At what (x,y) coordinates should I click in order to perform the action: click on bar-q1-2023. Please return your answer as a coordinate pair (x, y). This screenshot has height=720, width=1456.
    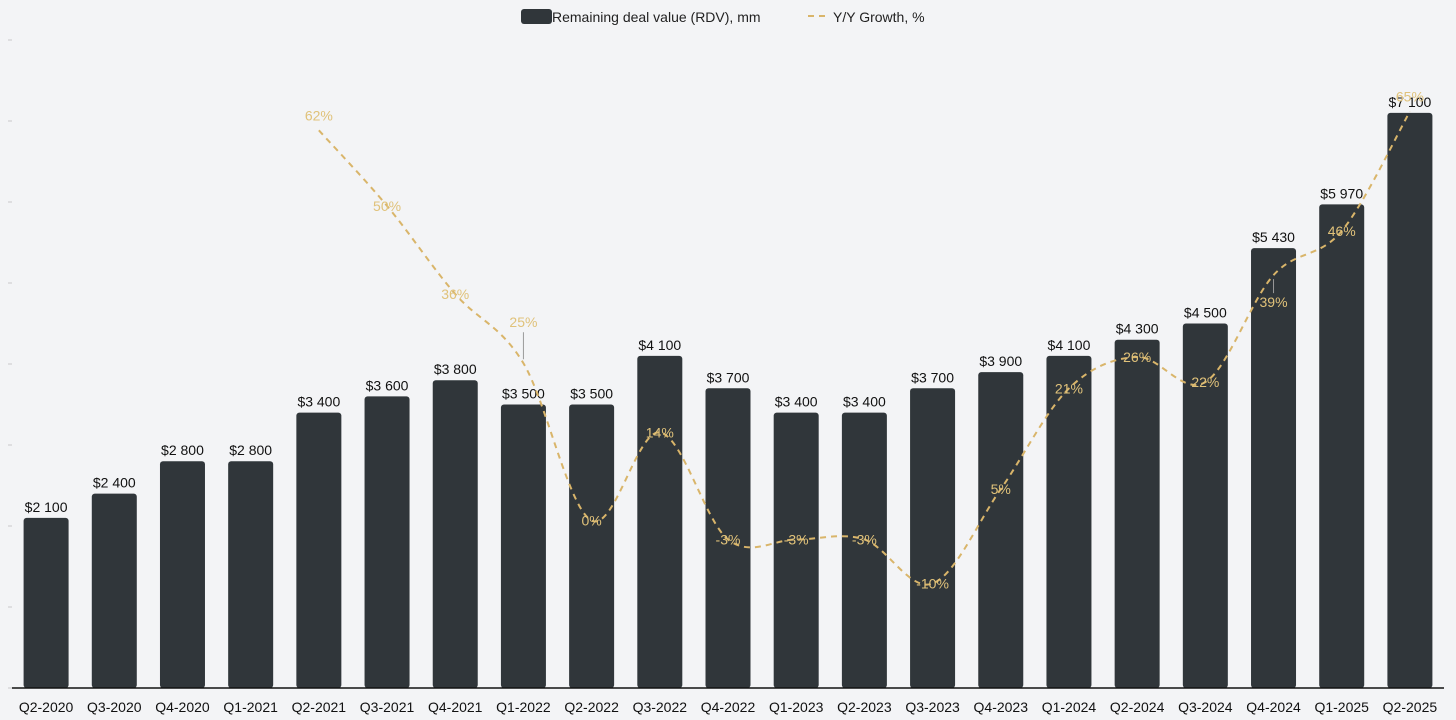
    Looking at the image, I should click on (796, 550).